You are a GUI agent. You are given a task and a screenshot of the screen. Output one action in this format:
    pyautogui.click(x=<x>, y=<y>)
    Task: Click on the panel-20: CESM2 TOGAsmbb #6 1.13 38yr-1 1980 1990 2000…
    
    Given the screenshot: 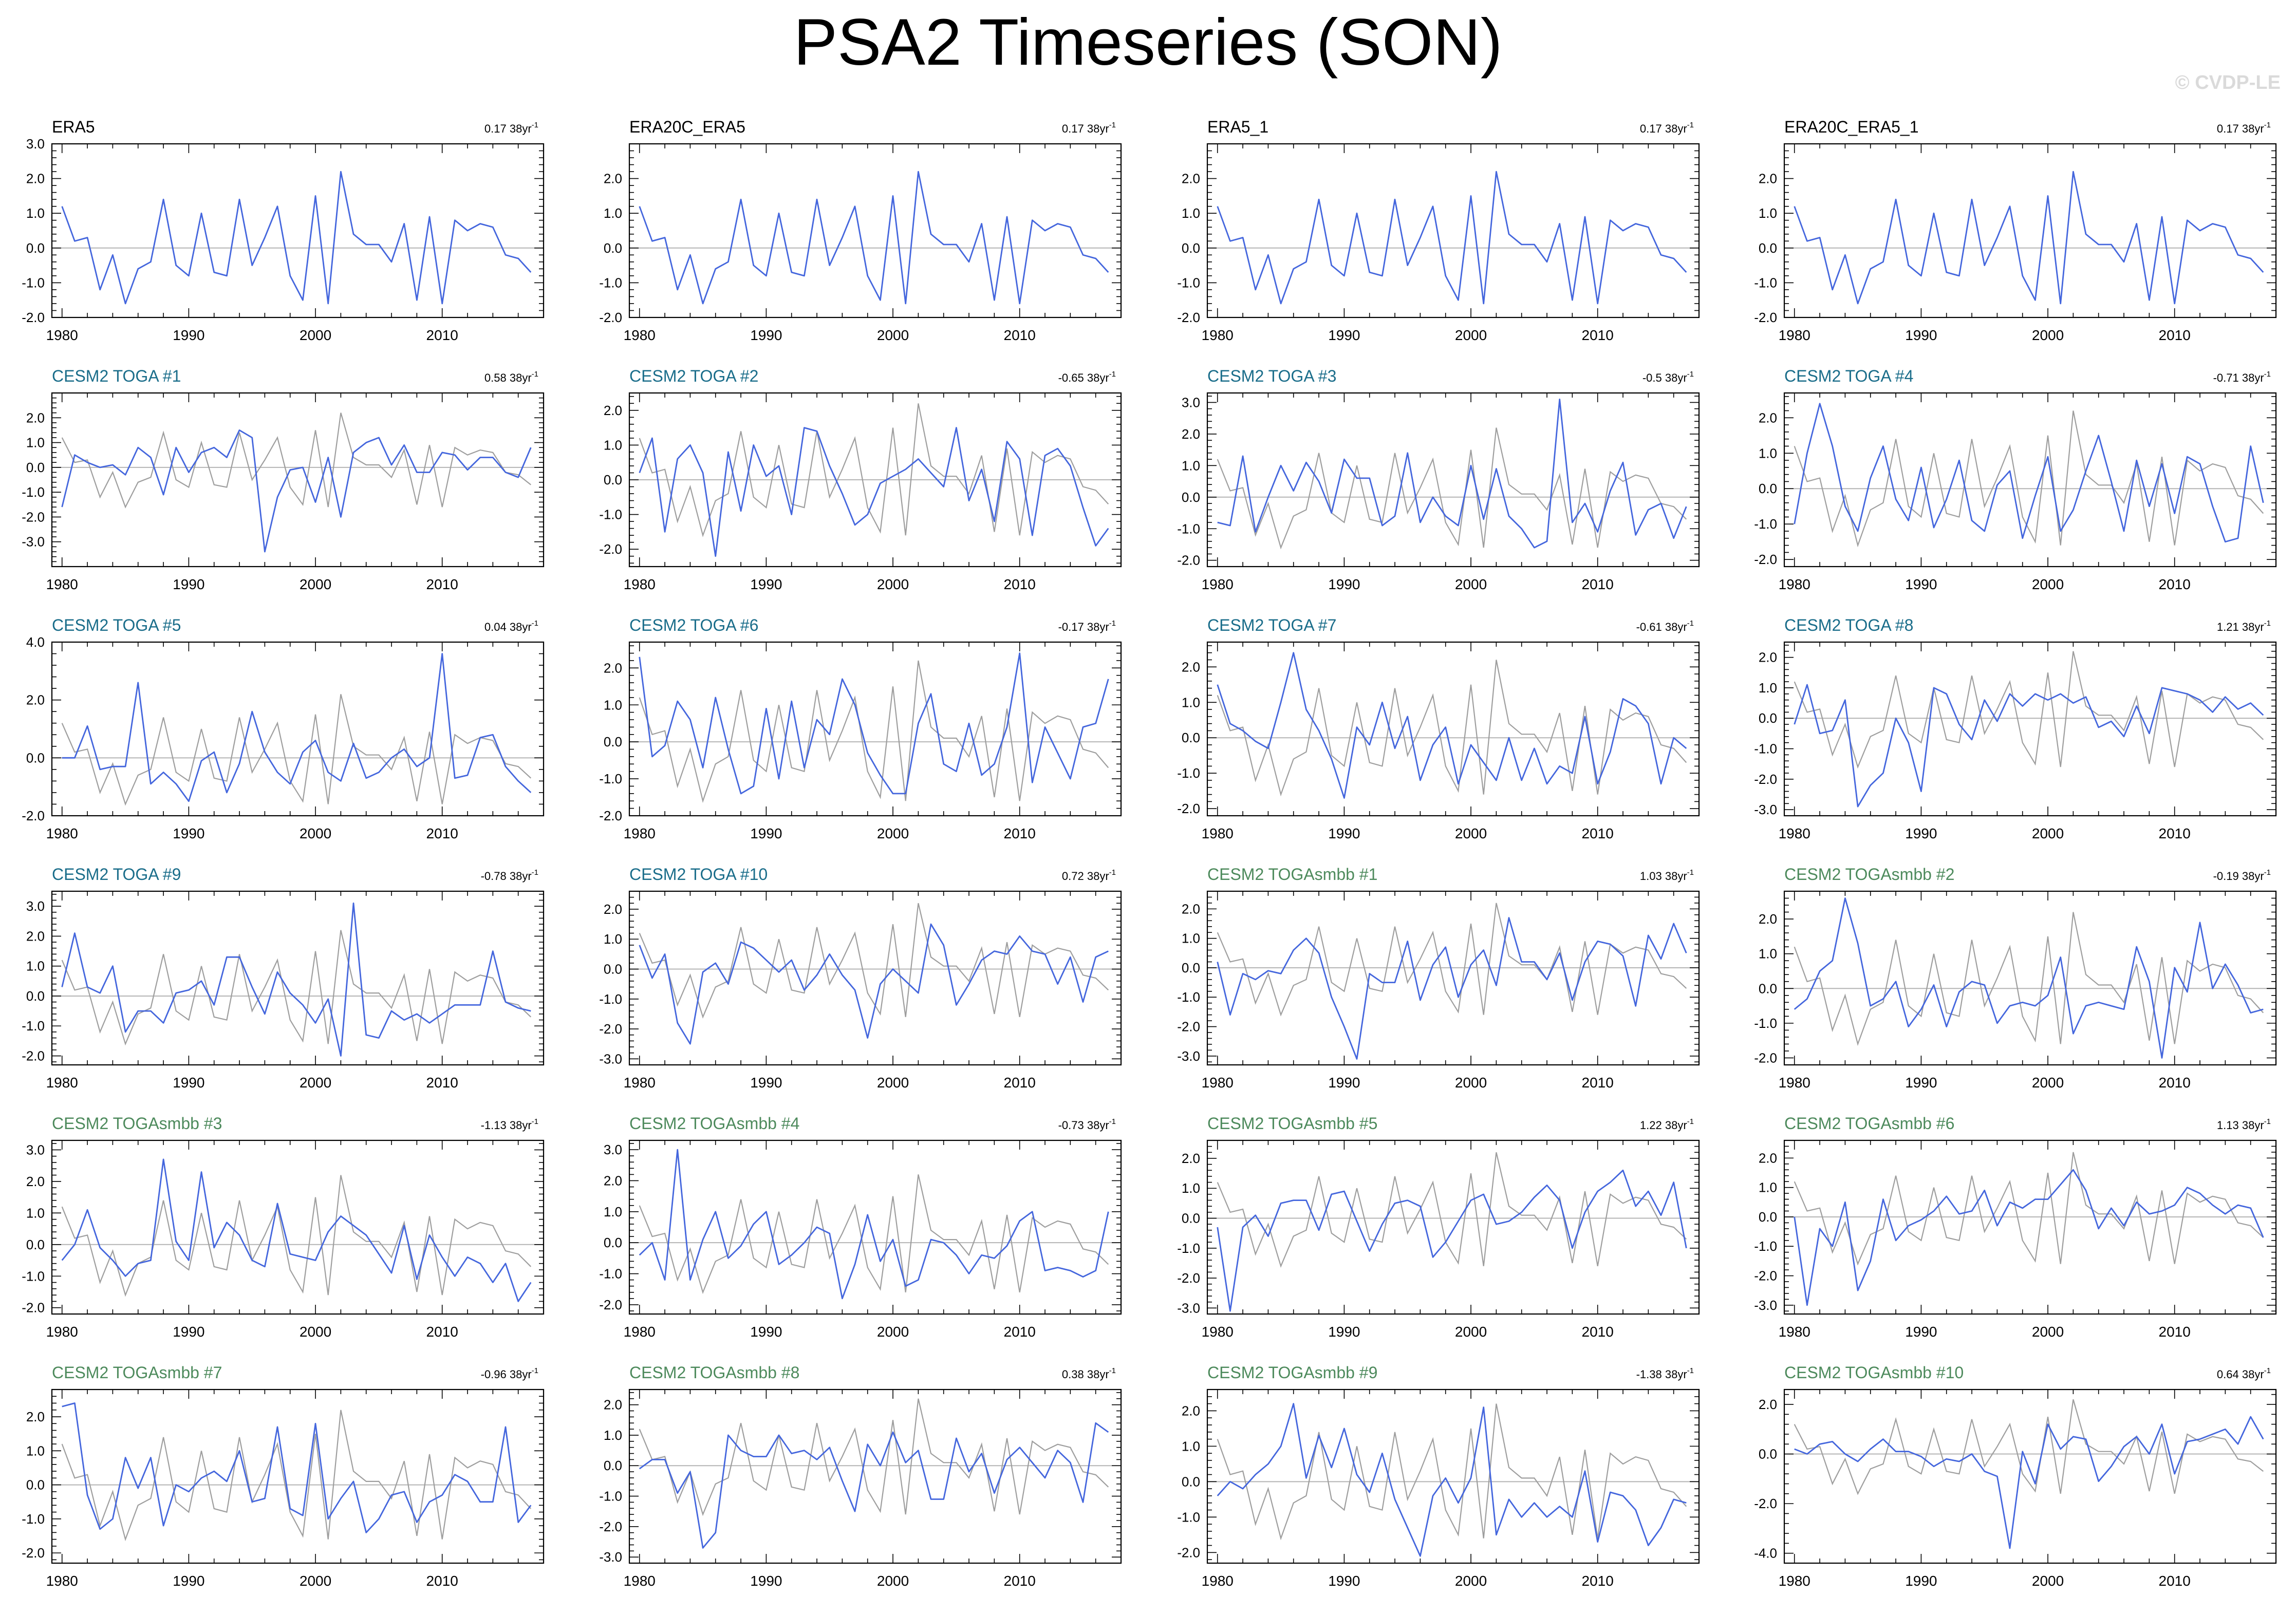 What is the action you would take?
    pyautogui.click(x=2016, y=1227)
    